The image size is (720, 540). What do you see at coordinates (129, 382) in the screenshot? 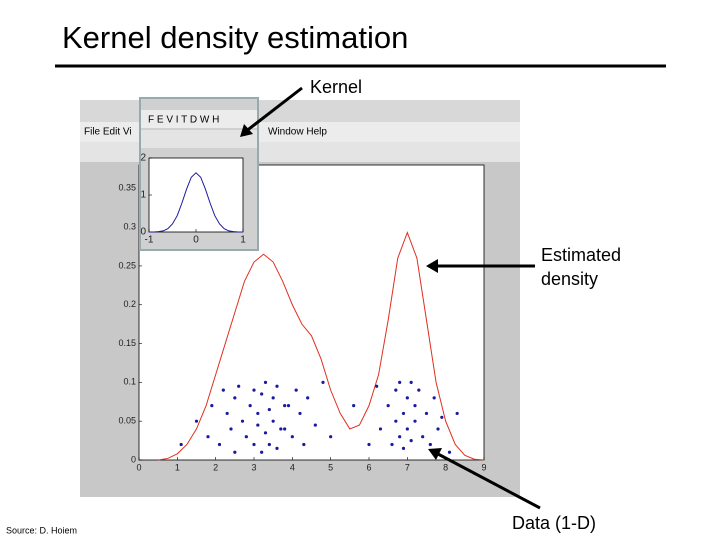
I see `y-tick-label: 0.1` at bounding box center [129, 382].